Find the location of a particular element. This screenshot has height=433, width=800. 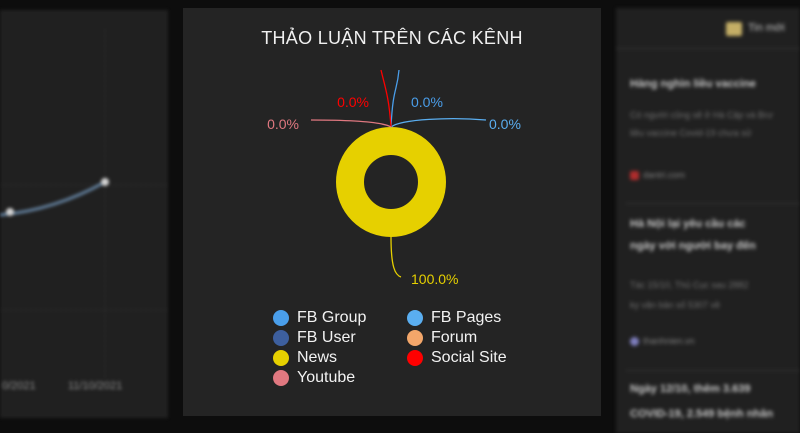

legend-item: Social Site is located at coordinates (457, 358).